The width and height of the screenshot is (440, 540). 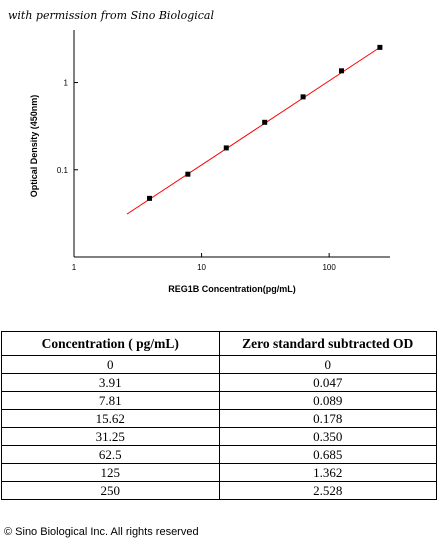 What do you see at coordinates (327, 343) in the screenshot?
I see `header-od: Zero standard subtracted OD` at bounding box center [327, 343].